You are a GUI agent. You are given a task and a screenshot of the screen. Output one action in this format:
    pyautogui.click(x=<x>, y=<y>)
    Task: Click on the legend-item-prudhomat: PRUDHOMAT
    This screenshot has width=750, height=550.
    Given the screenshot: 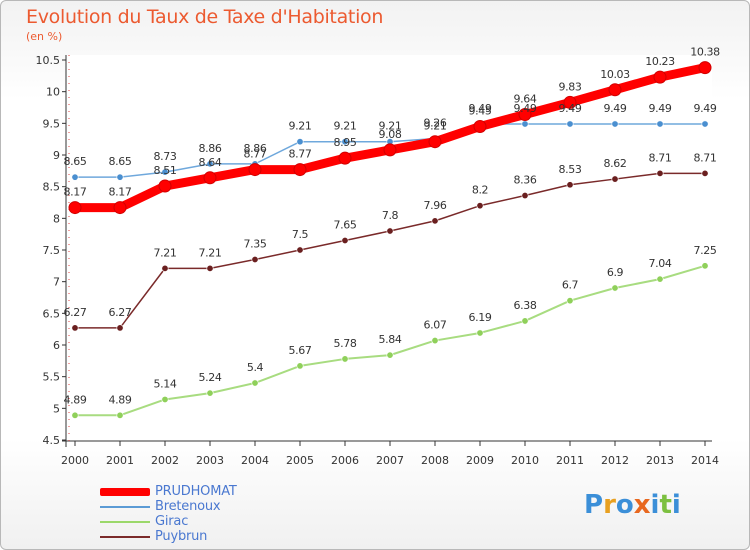 What is the action you would take?
    pyautogui.click(x=230, y=492)
    